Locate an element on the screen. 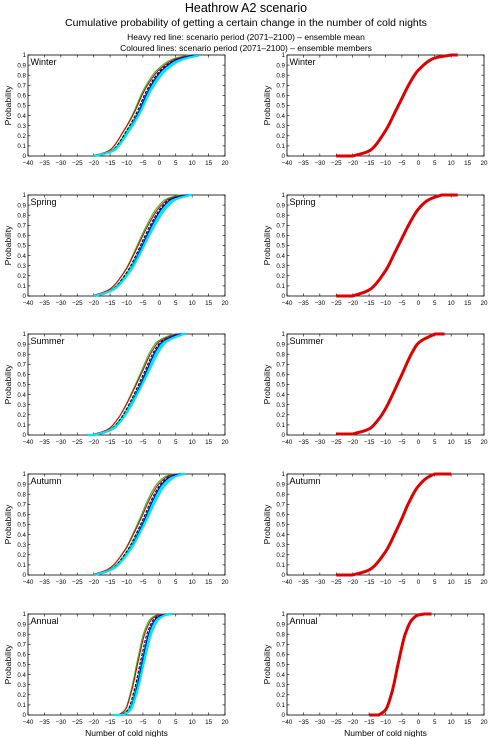 The image size is (492, 737). panel-label: Winter is located at coordinates (303, 62).